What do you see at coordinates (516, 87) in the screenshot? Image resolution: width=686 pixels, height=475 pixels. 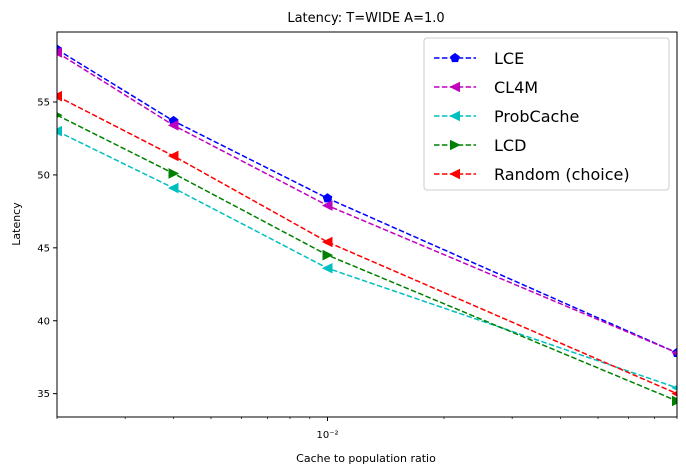 I see `legend-label: CL4M` at bounding box center [516, 87].